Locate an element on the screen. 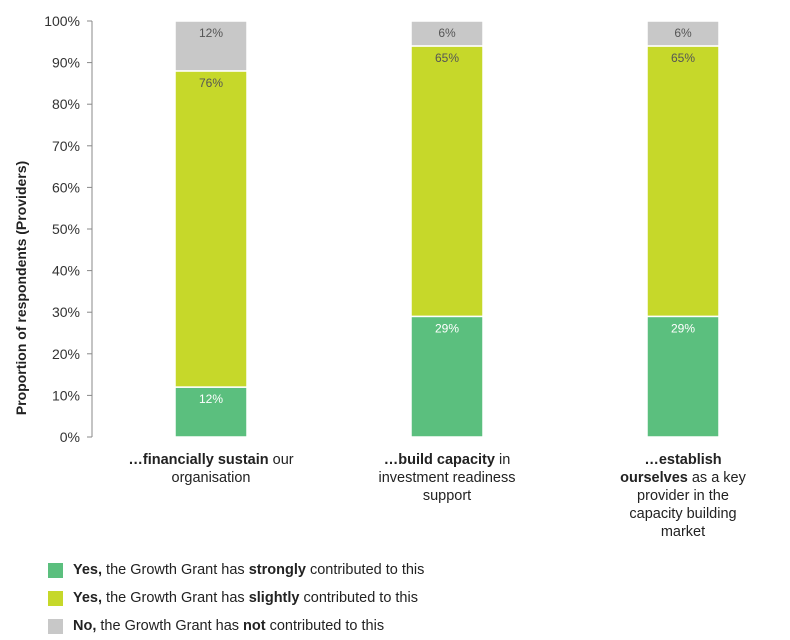 The height and width of the screenshot is (640, 790). y-tick-label: 70% is located at coordinates (66, 146).